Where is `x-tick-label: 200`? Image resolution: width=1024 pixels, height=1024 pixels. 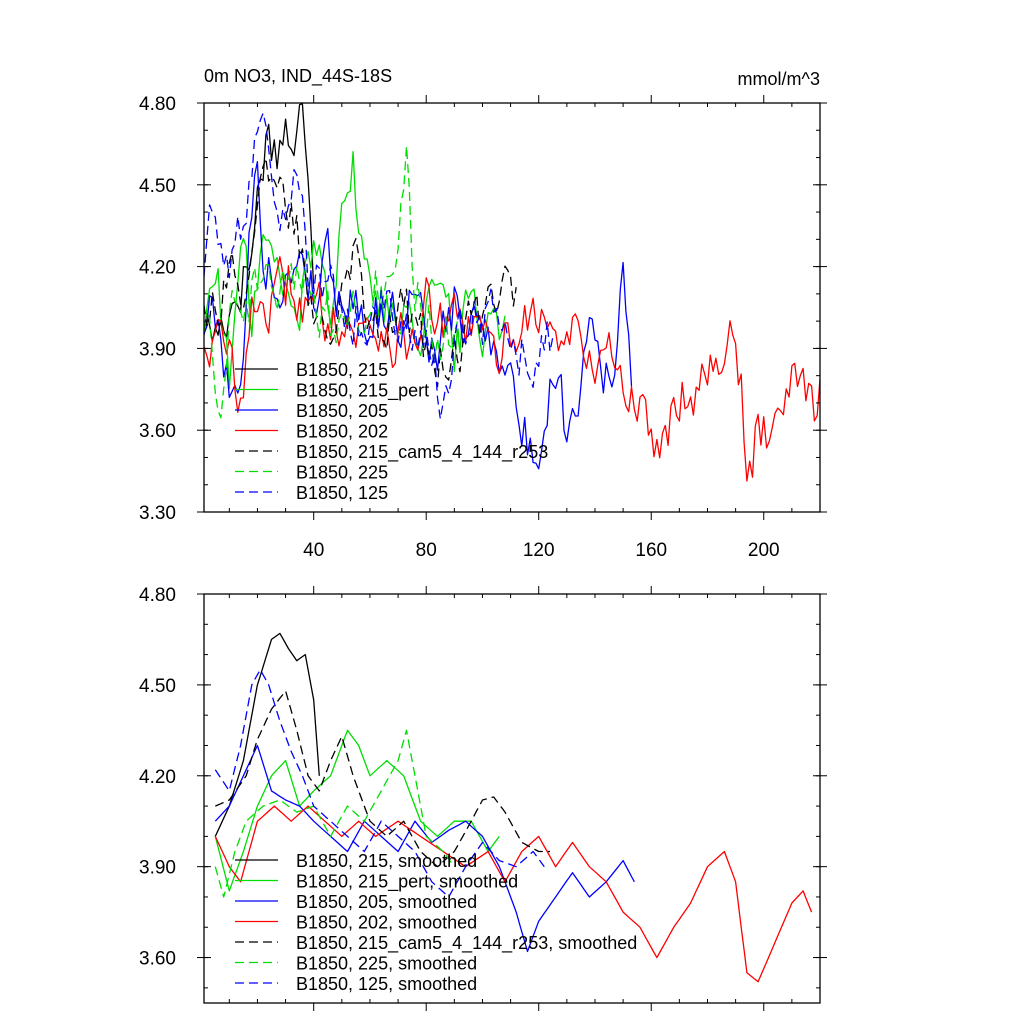 x-tick-label: 200 is located at coordinates (764, 550).